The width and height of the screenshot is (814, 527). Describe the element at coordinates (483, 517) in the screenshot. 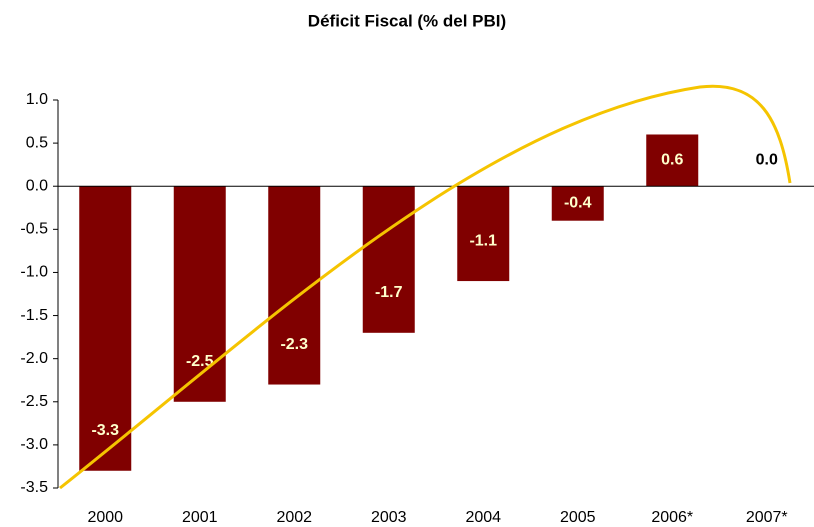

I see `x-tick-label: 2004` at that location.